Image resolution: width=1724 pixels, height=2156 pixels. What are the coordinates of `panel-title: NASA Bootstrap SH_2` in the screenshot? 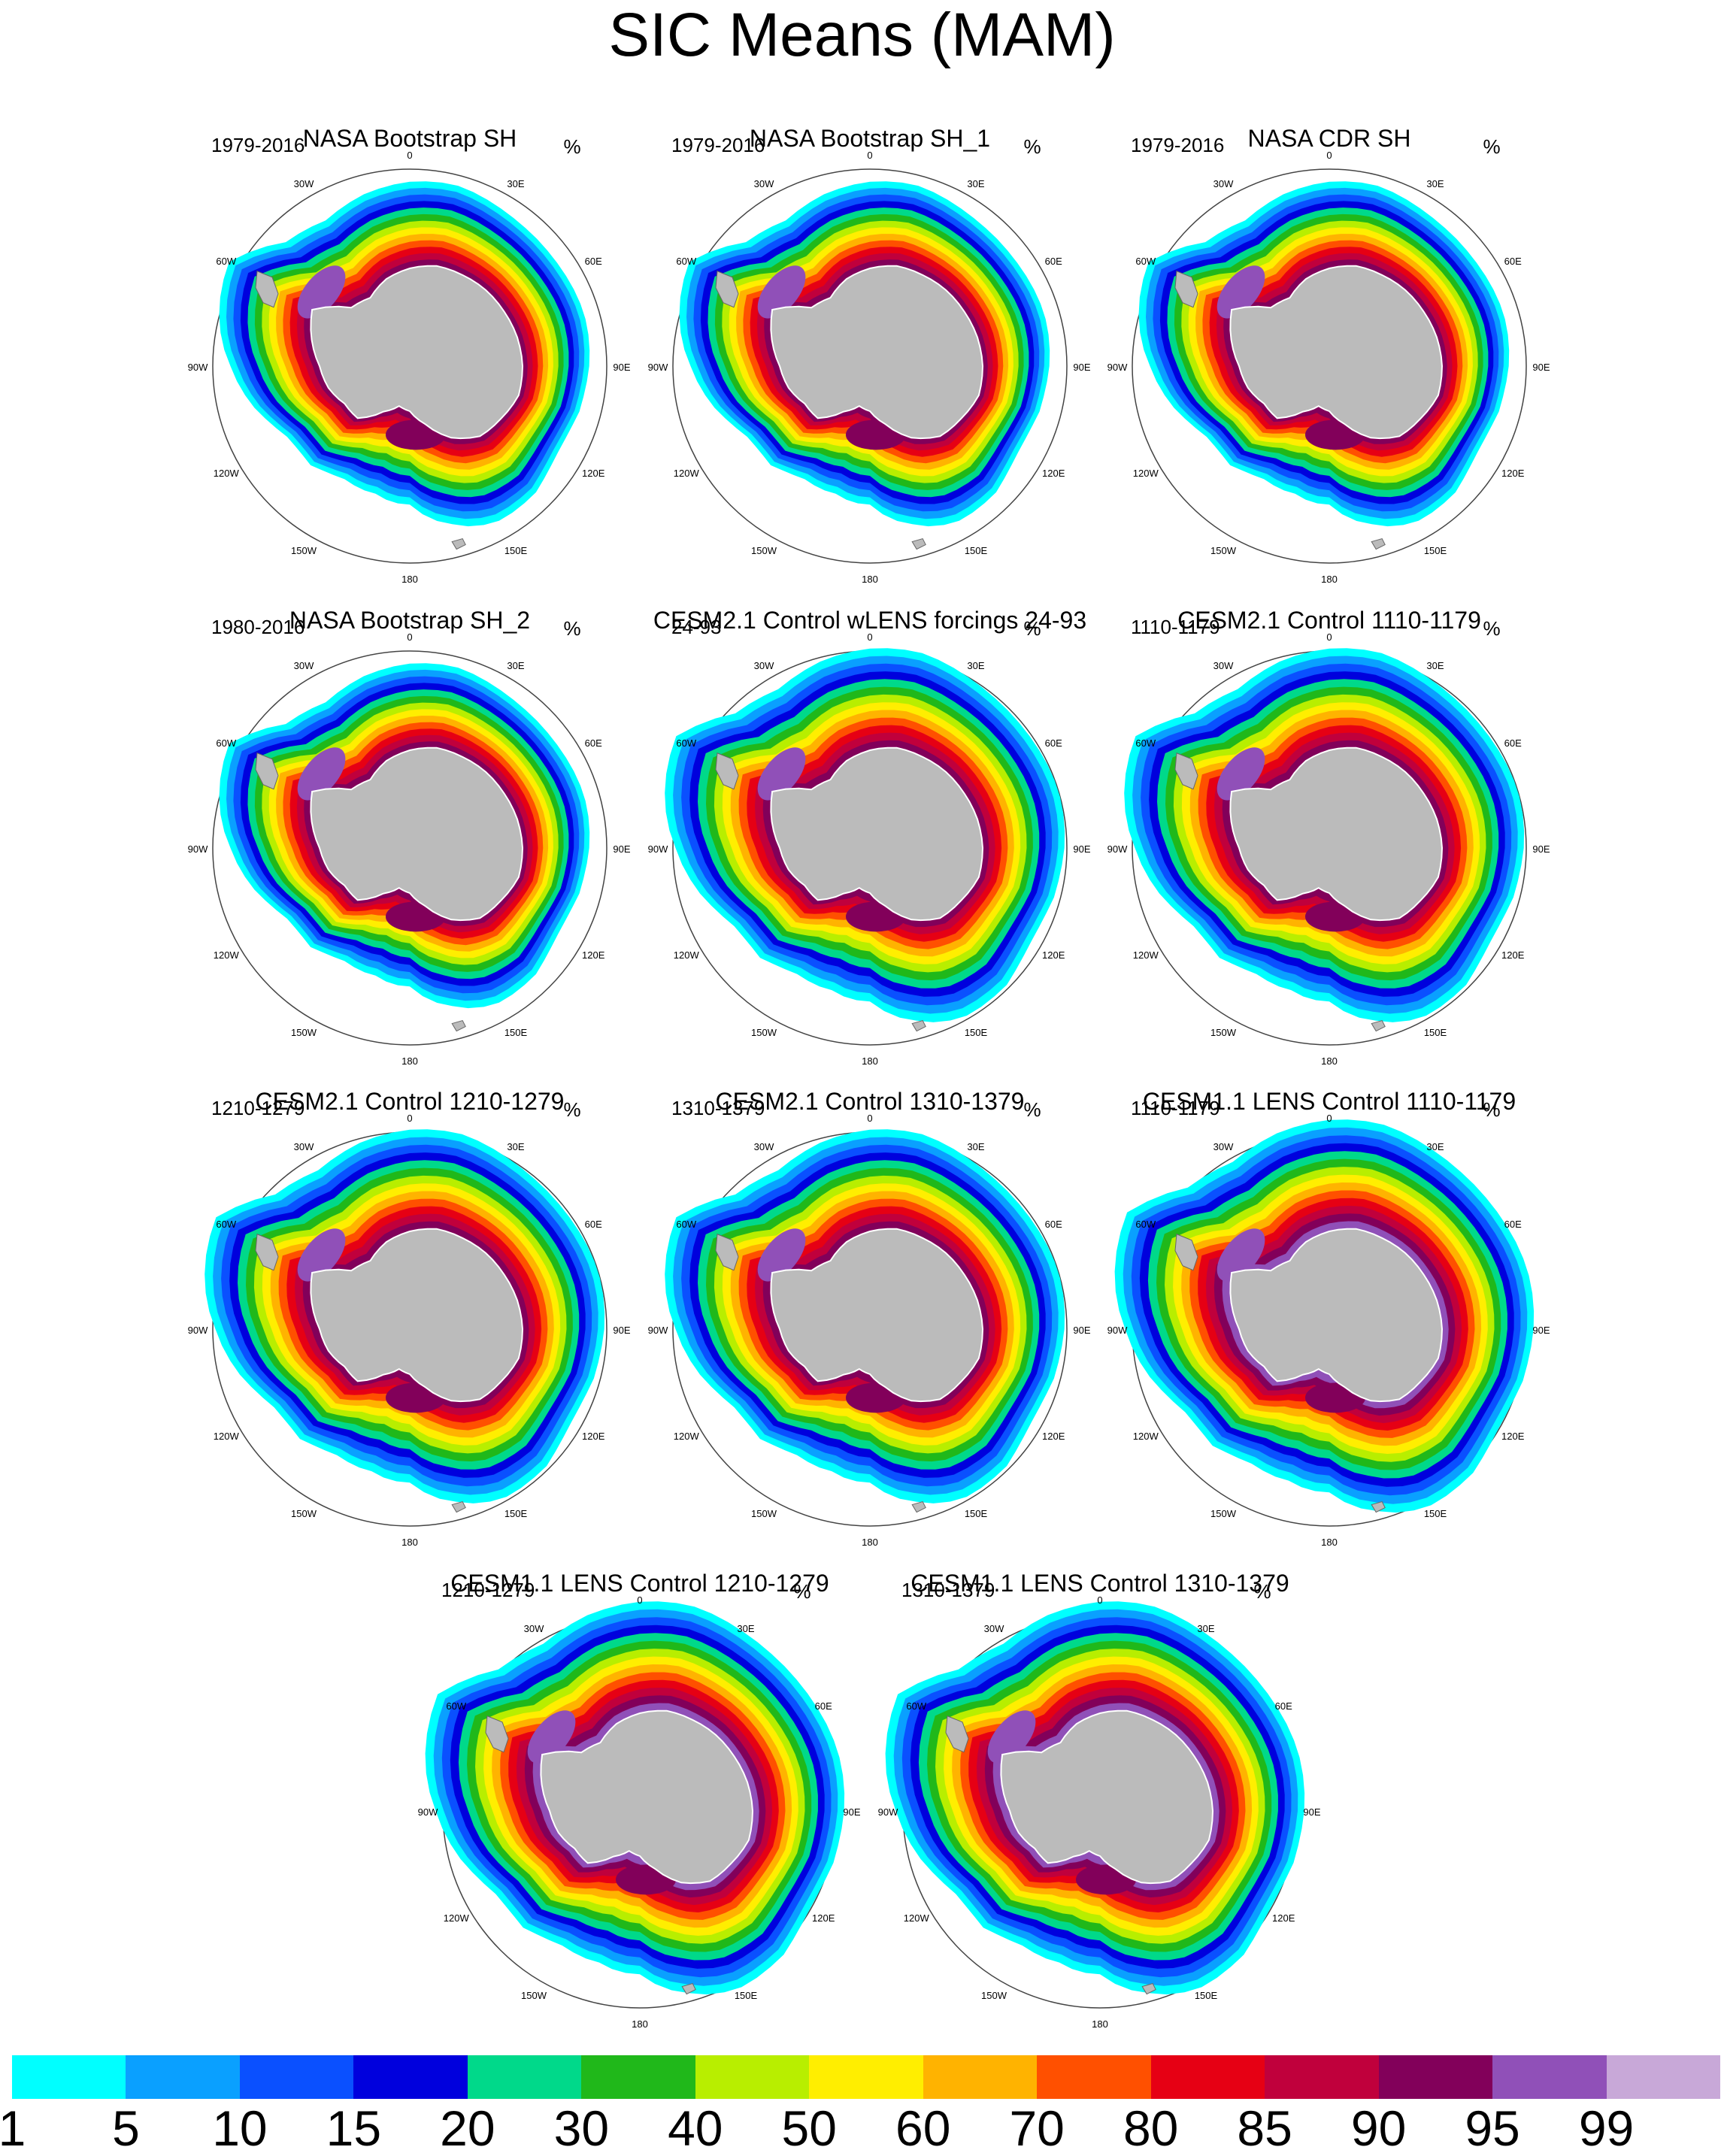 It's located at (410, 620).